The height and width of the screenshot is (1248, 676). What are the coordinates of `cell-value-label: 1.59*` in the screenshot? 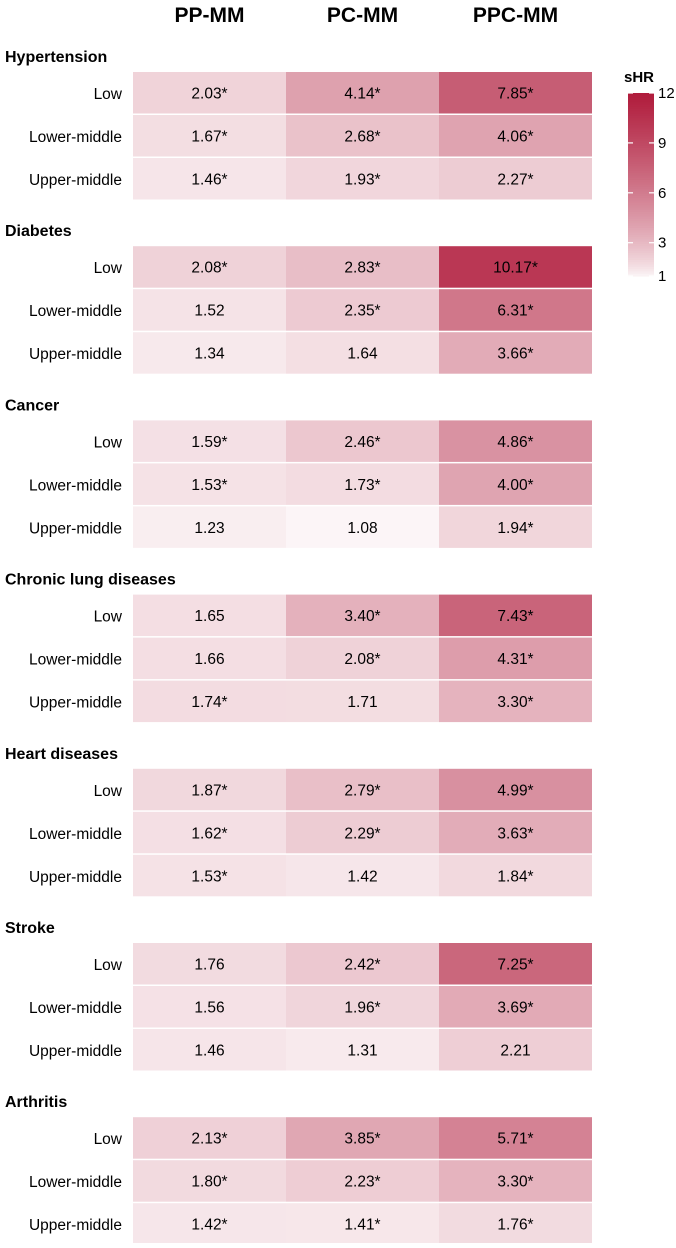 It's located at (209, 442).